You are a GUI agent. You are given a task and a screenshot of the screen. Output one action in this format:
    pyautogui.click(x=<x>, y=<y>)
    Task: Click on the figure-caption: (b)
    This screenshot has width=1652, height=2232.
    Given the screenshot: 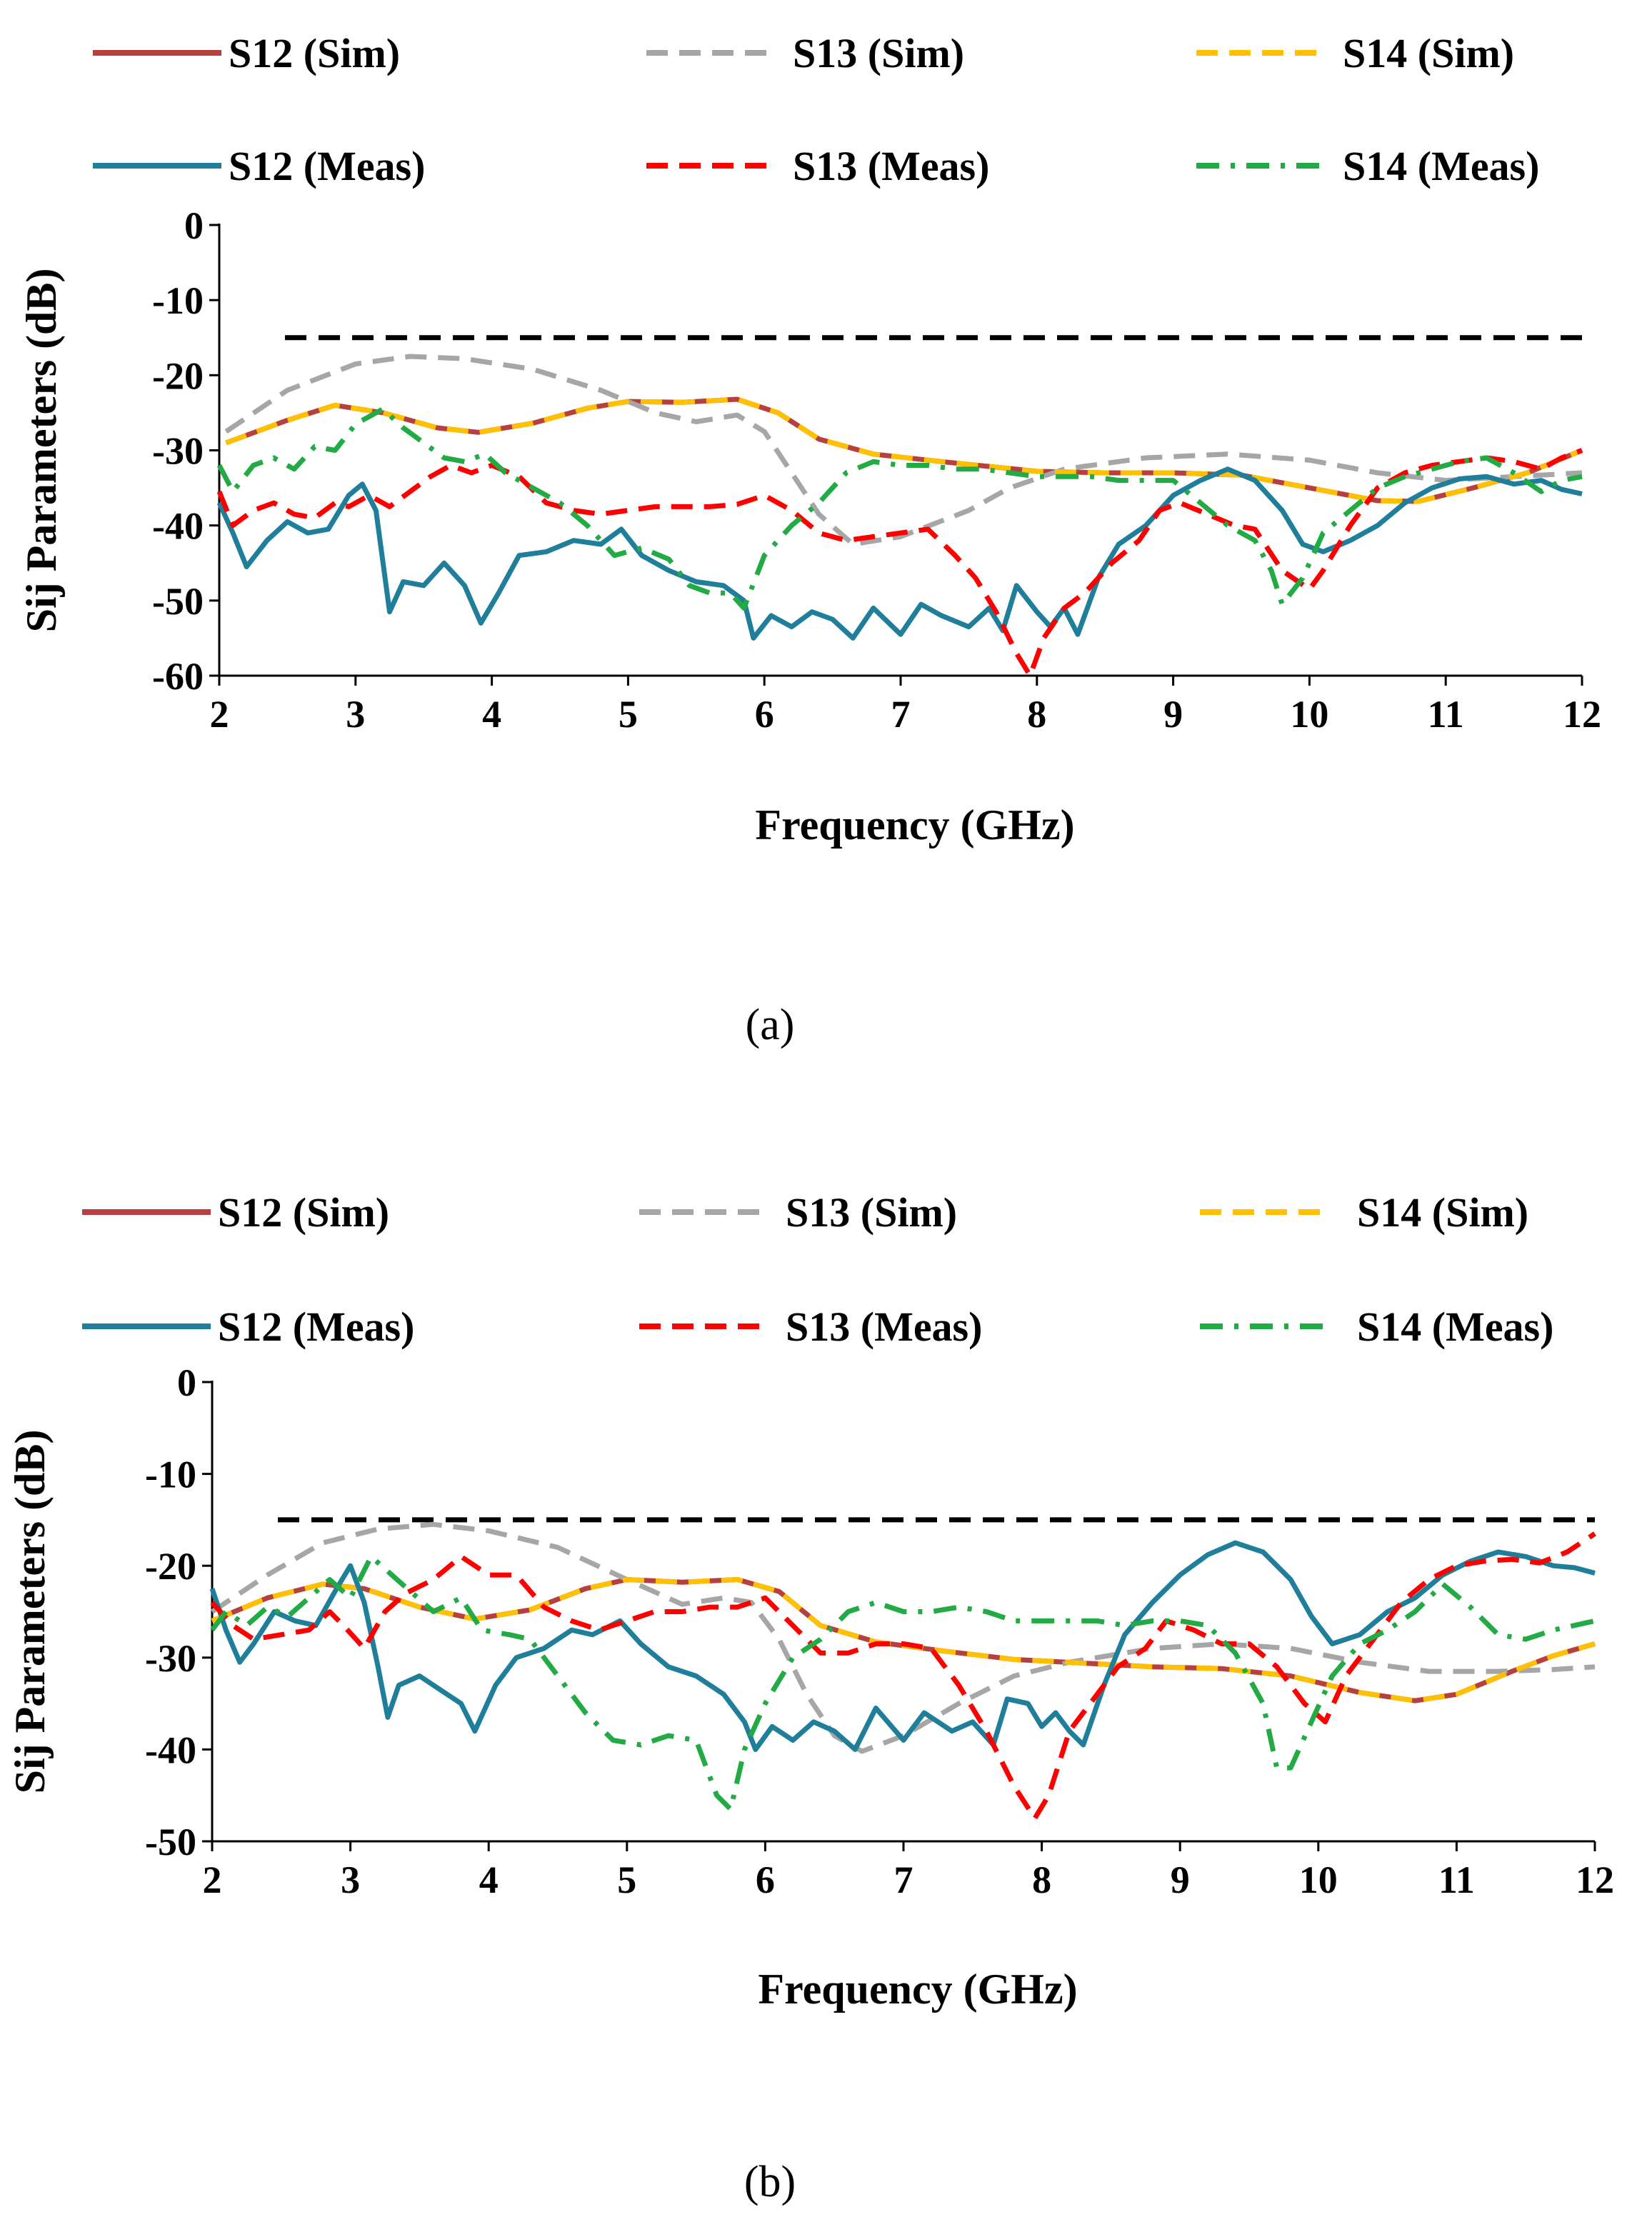 What is the action you would take?
    pyautogui.click(x=770, y=2182)
    